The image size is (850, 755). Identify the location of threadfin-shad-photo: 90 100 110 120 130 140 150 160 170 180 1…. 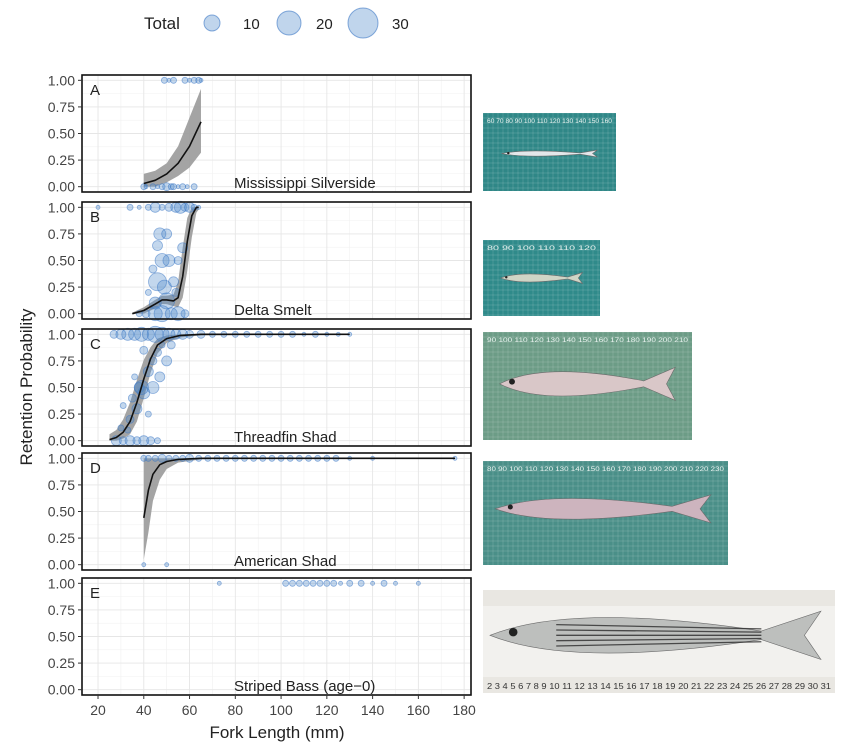
(587, 386).